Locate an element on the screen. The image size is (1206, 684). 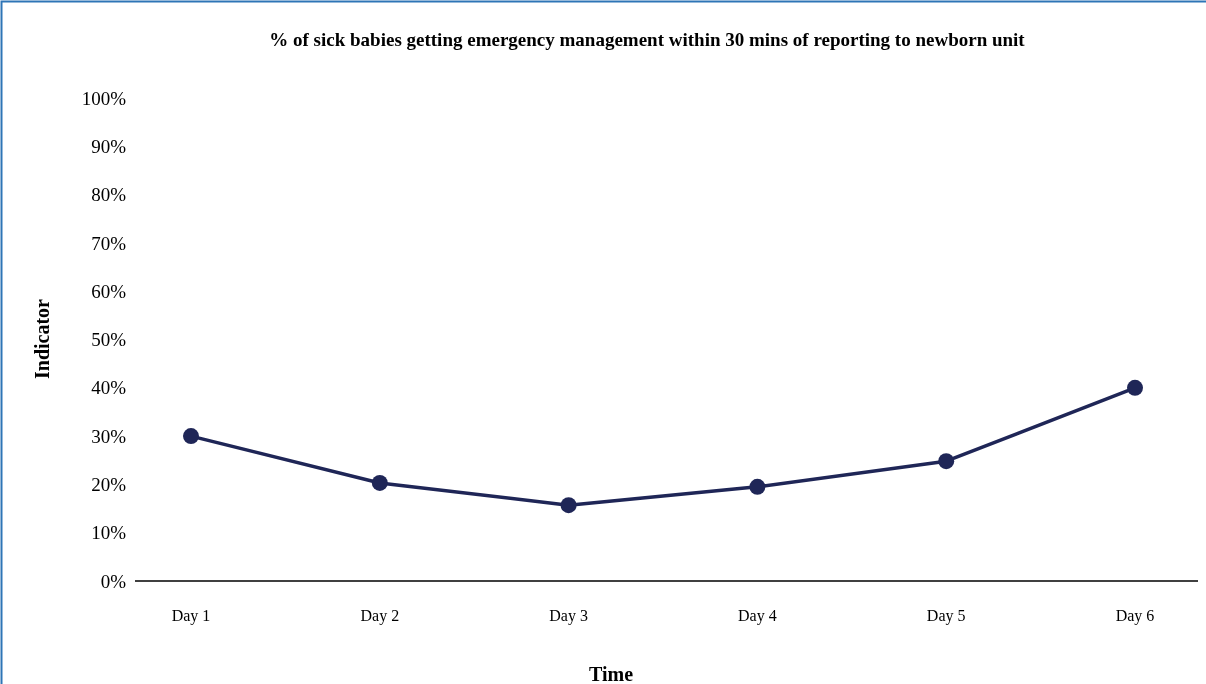
x-tick-label: Day 5 is located at coordinates (946, 616).